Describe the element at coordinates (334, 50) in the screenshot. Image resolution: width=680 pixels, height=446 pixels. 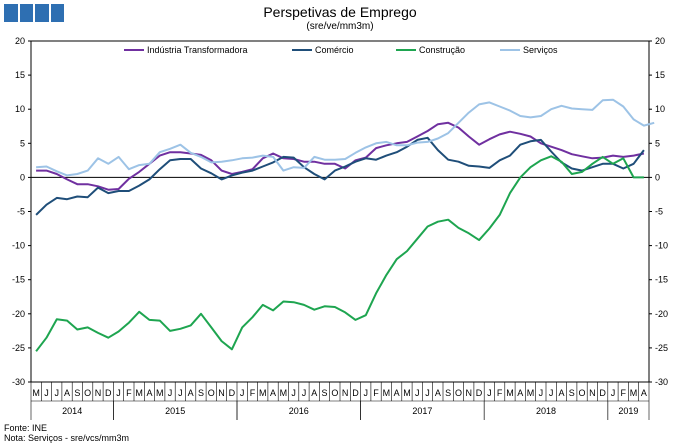
I see `legend-label-2: Comércio` at that location.